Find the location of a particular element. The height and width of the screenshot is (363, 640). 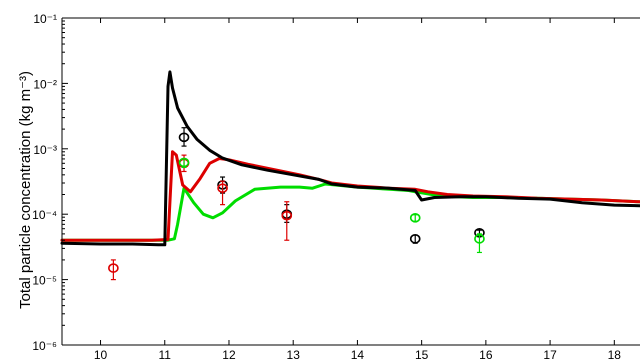

y-tick-label: 10⁻² is located at coordinates (45, 84).